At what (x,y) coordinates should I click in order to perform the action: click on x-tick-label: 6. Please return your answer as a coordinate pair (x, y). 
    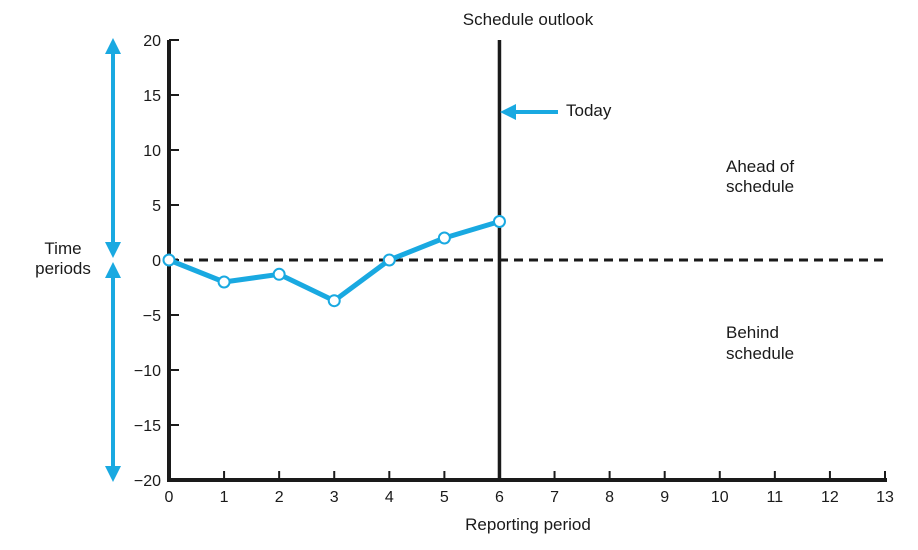
    Looking at the image, I should click on (499, 497).